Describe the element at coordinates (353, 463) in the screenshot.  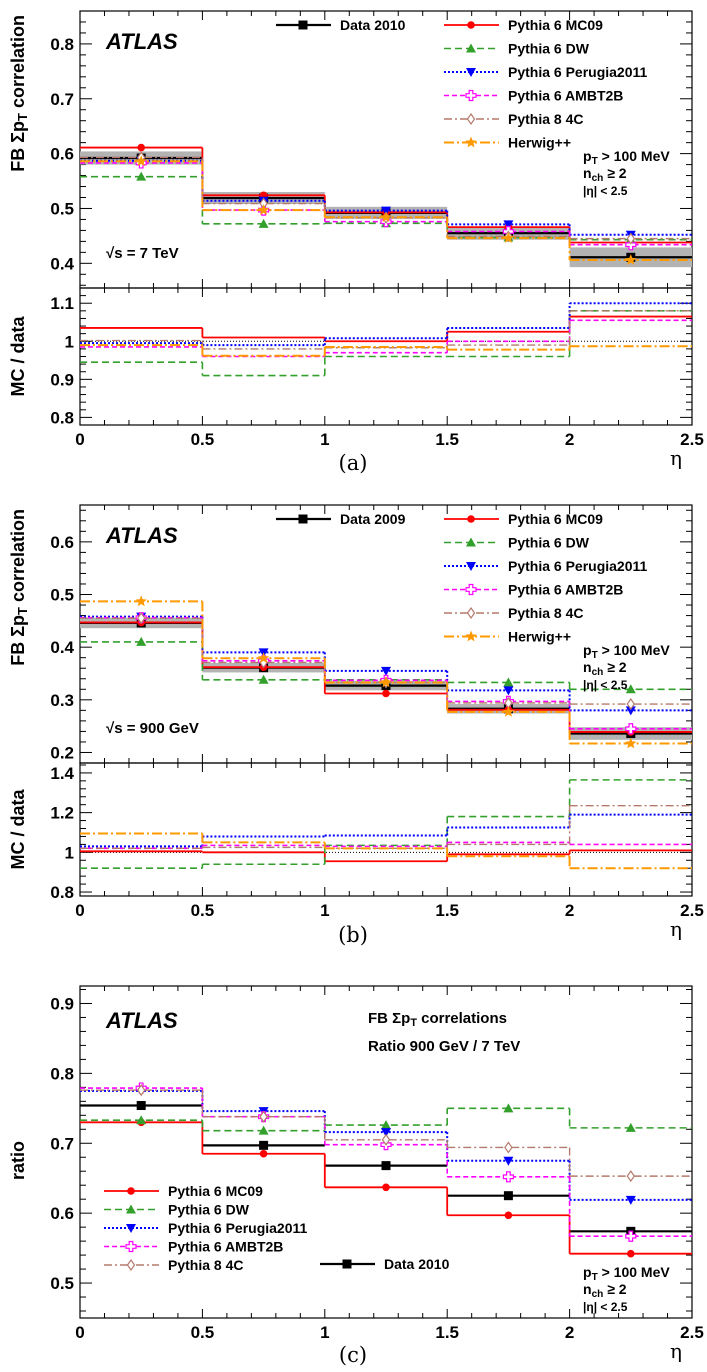
I see `panel-caption: (a)` at that location.